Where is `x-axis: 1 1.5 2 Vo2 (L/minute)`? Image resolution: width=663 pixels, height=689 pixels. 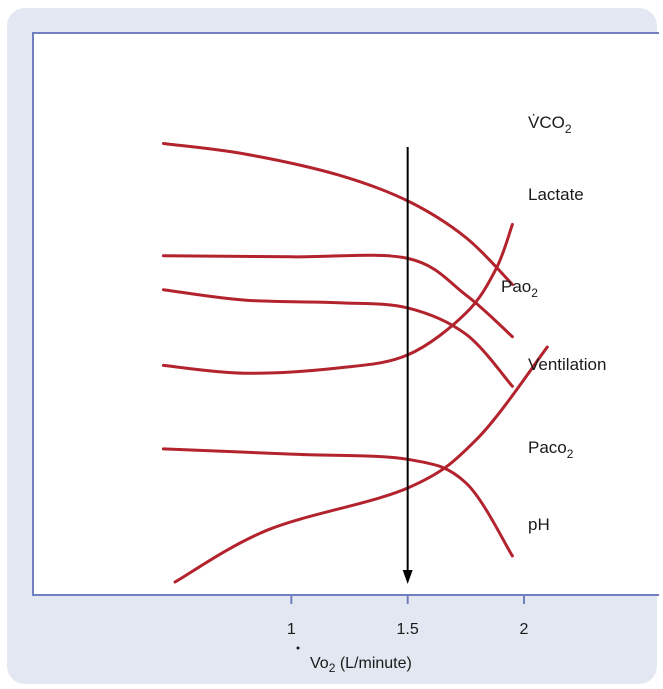
x-axis: 1 1.5 2 Vo2 (L/minute) is located at coordinates (408, 635).